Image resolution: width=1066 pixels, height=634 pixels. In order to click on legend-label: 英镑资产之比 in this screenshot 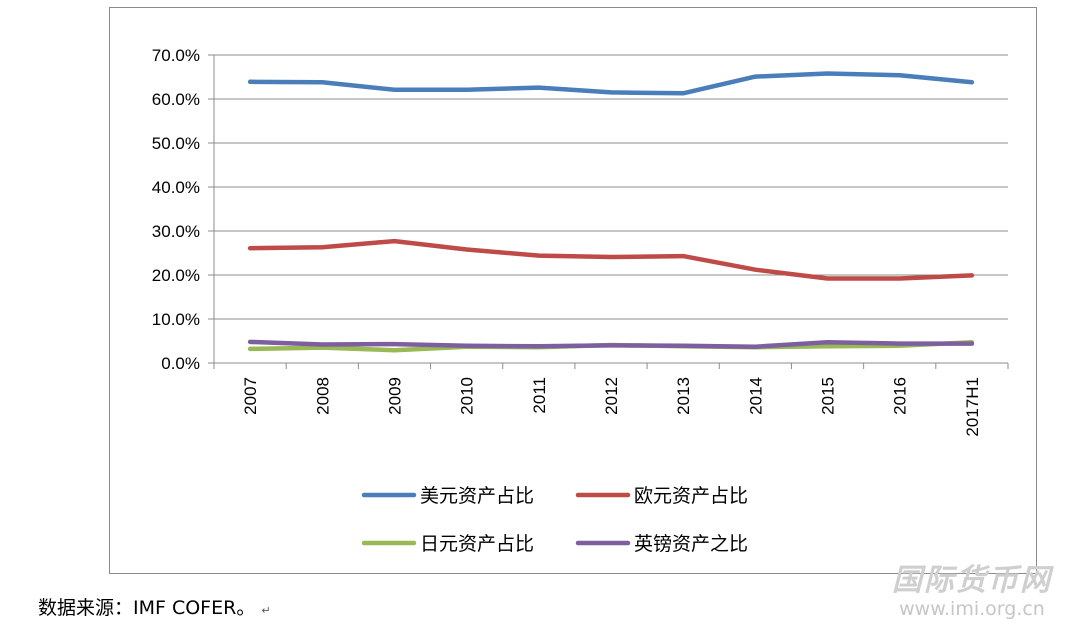, I will do `click(691, 544)`.